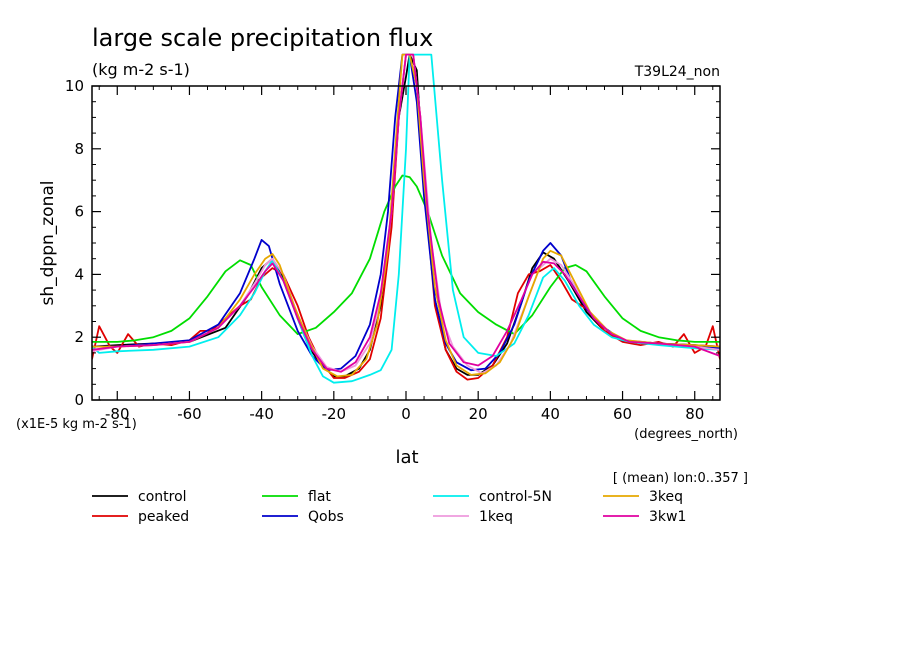  I want to click on y-scale-note: (x1E-5 kg m-2 s-1), so click(76, 424).